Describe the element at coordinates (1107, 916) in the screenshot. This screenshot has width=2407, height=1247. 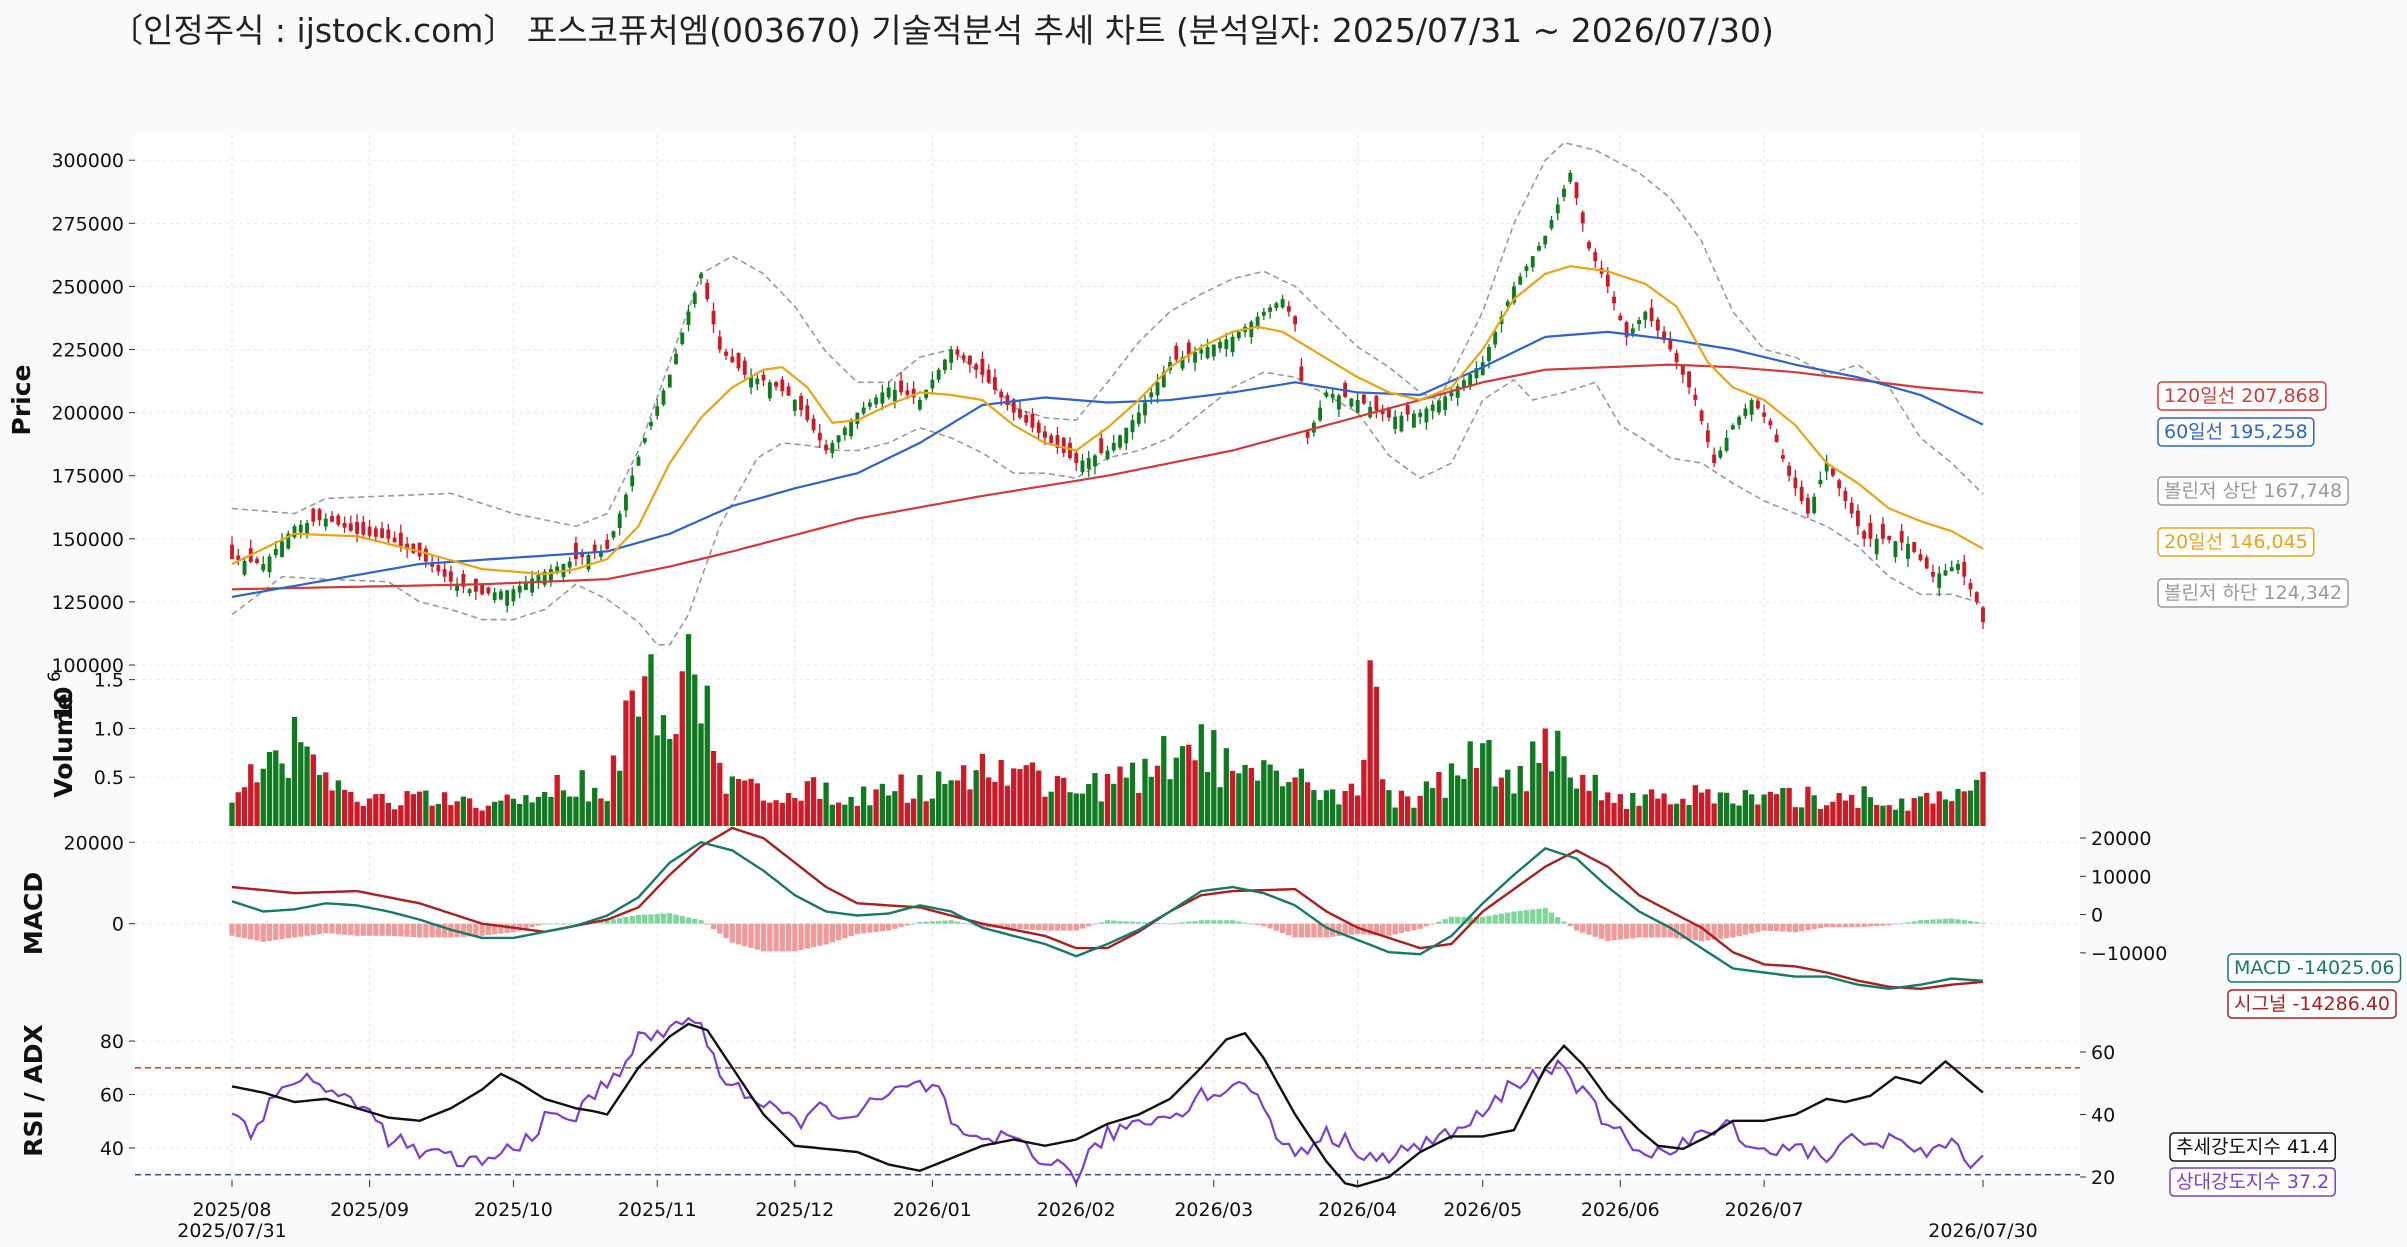
I see `macd-line` at that location.